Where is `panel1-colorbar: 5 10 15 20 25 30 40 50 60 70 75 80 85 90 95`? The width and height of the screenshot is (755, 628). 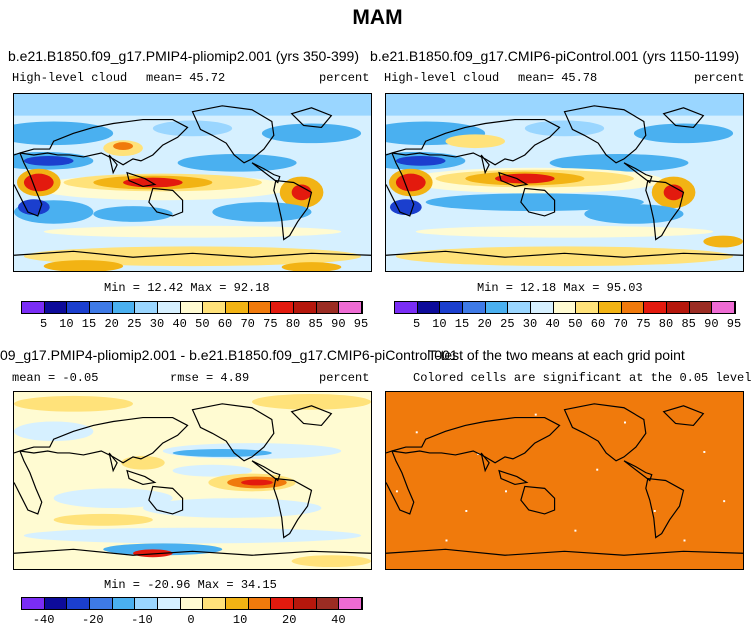
panel1-colorbar: 5 10 15 20 25 30 40 50 60 70 75 80 85 90 95 is located at coordinates (194, 316).